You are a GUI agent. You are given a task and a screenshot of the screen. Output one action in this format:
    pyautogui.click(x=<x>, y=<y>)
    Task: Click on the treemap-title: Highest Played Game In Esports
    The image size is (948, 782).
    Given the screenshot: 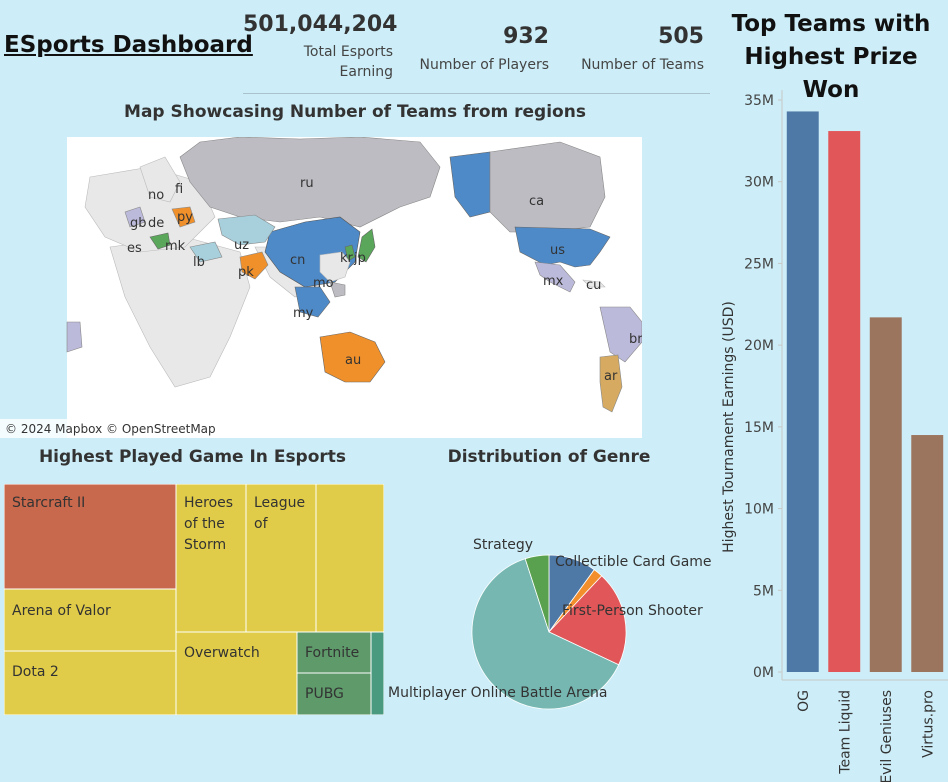 What is the action you would take?
    pyautogui.click(x=192, y=457)
    